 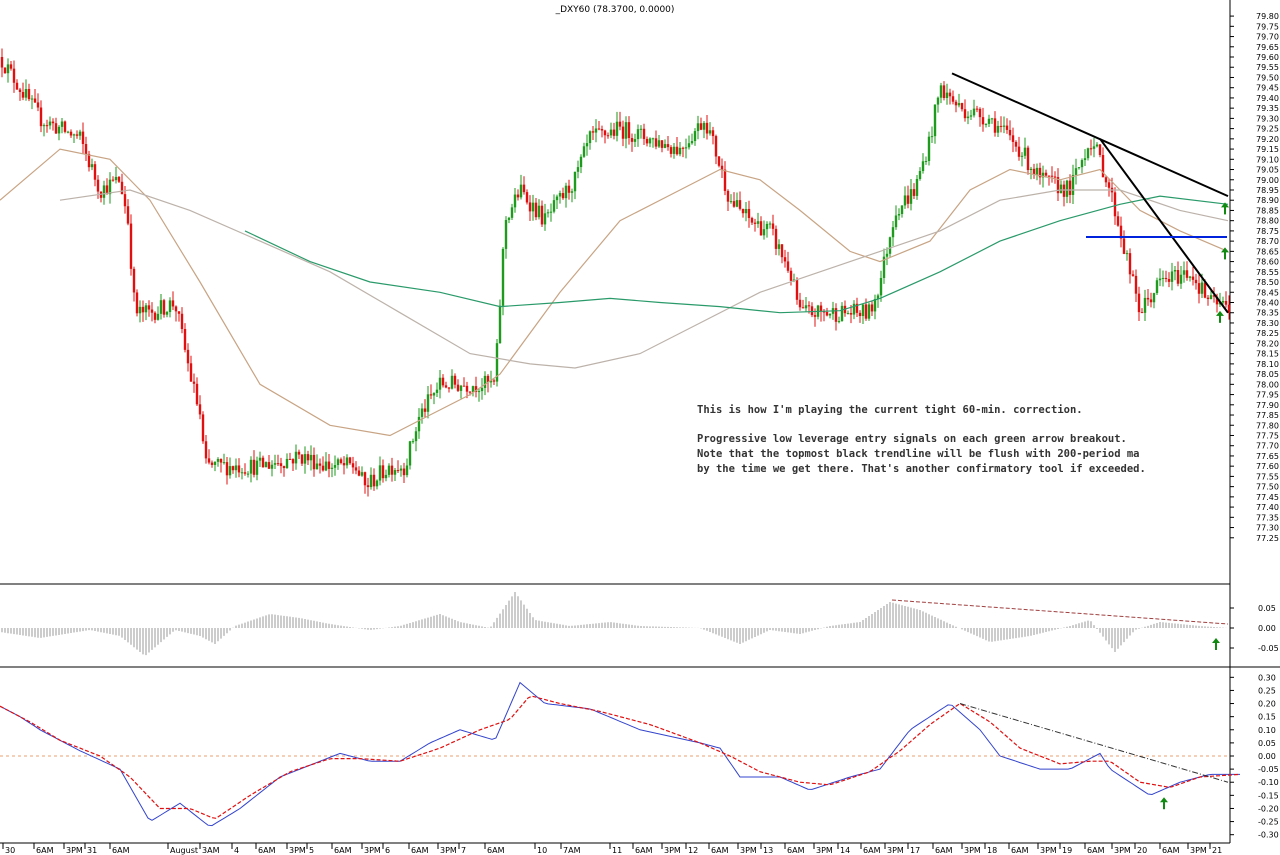 I want to click on trendlines, so click(x=1090, y=193).